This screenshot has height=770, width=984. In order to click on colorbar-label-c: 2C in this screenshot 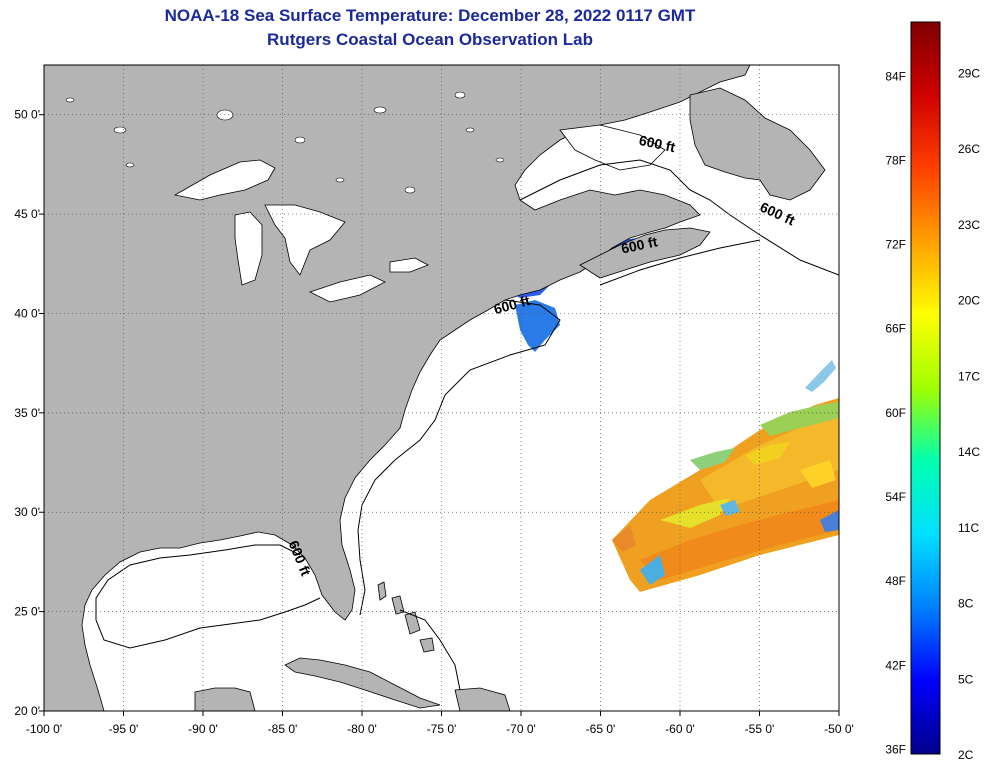, I will do `click(966, 755)`.